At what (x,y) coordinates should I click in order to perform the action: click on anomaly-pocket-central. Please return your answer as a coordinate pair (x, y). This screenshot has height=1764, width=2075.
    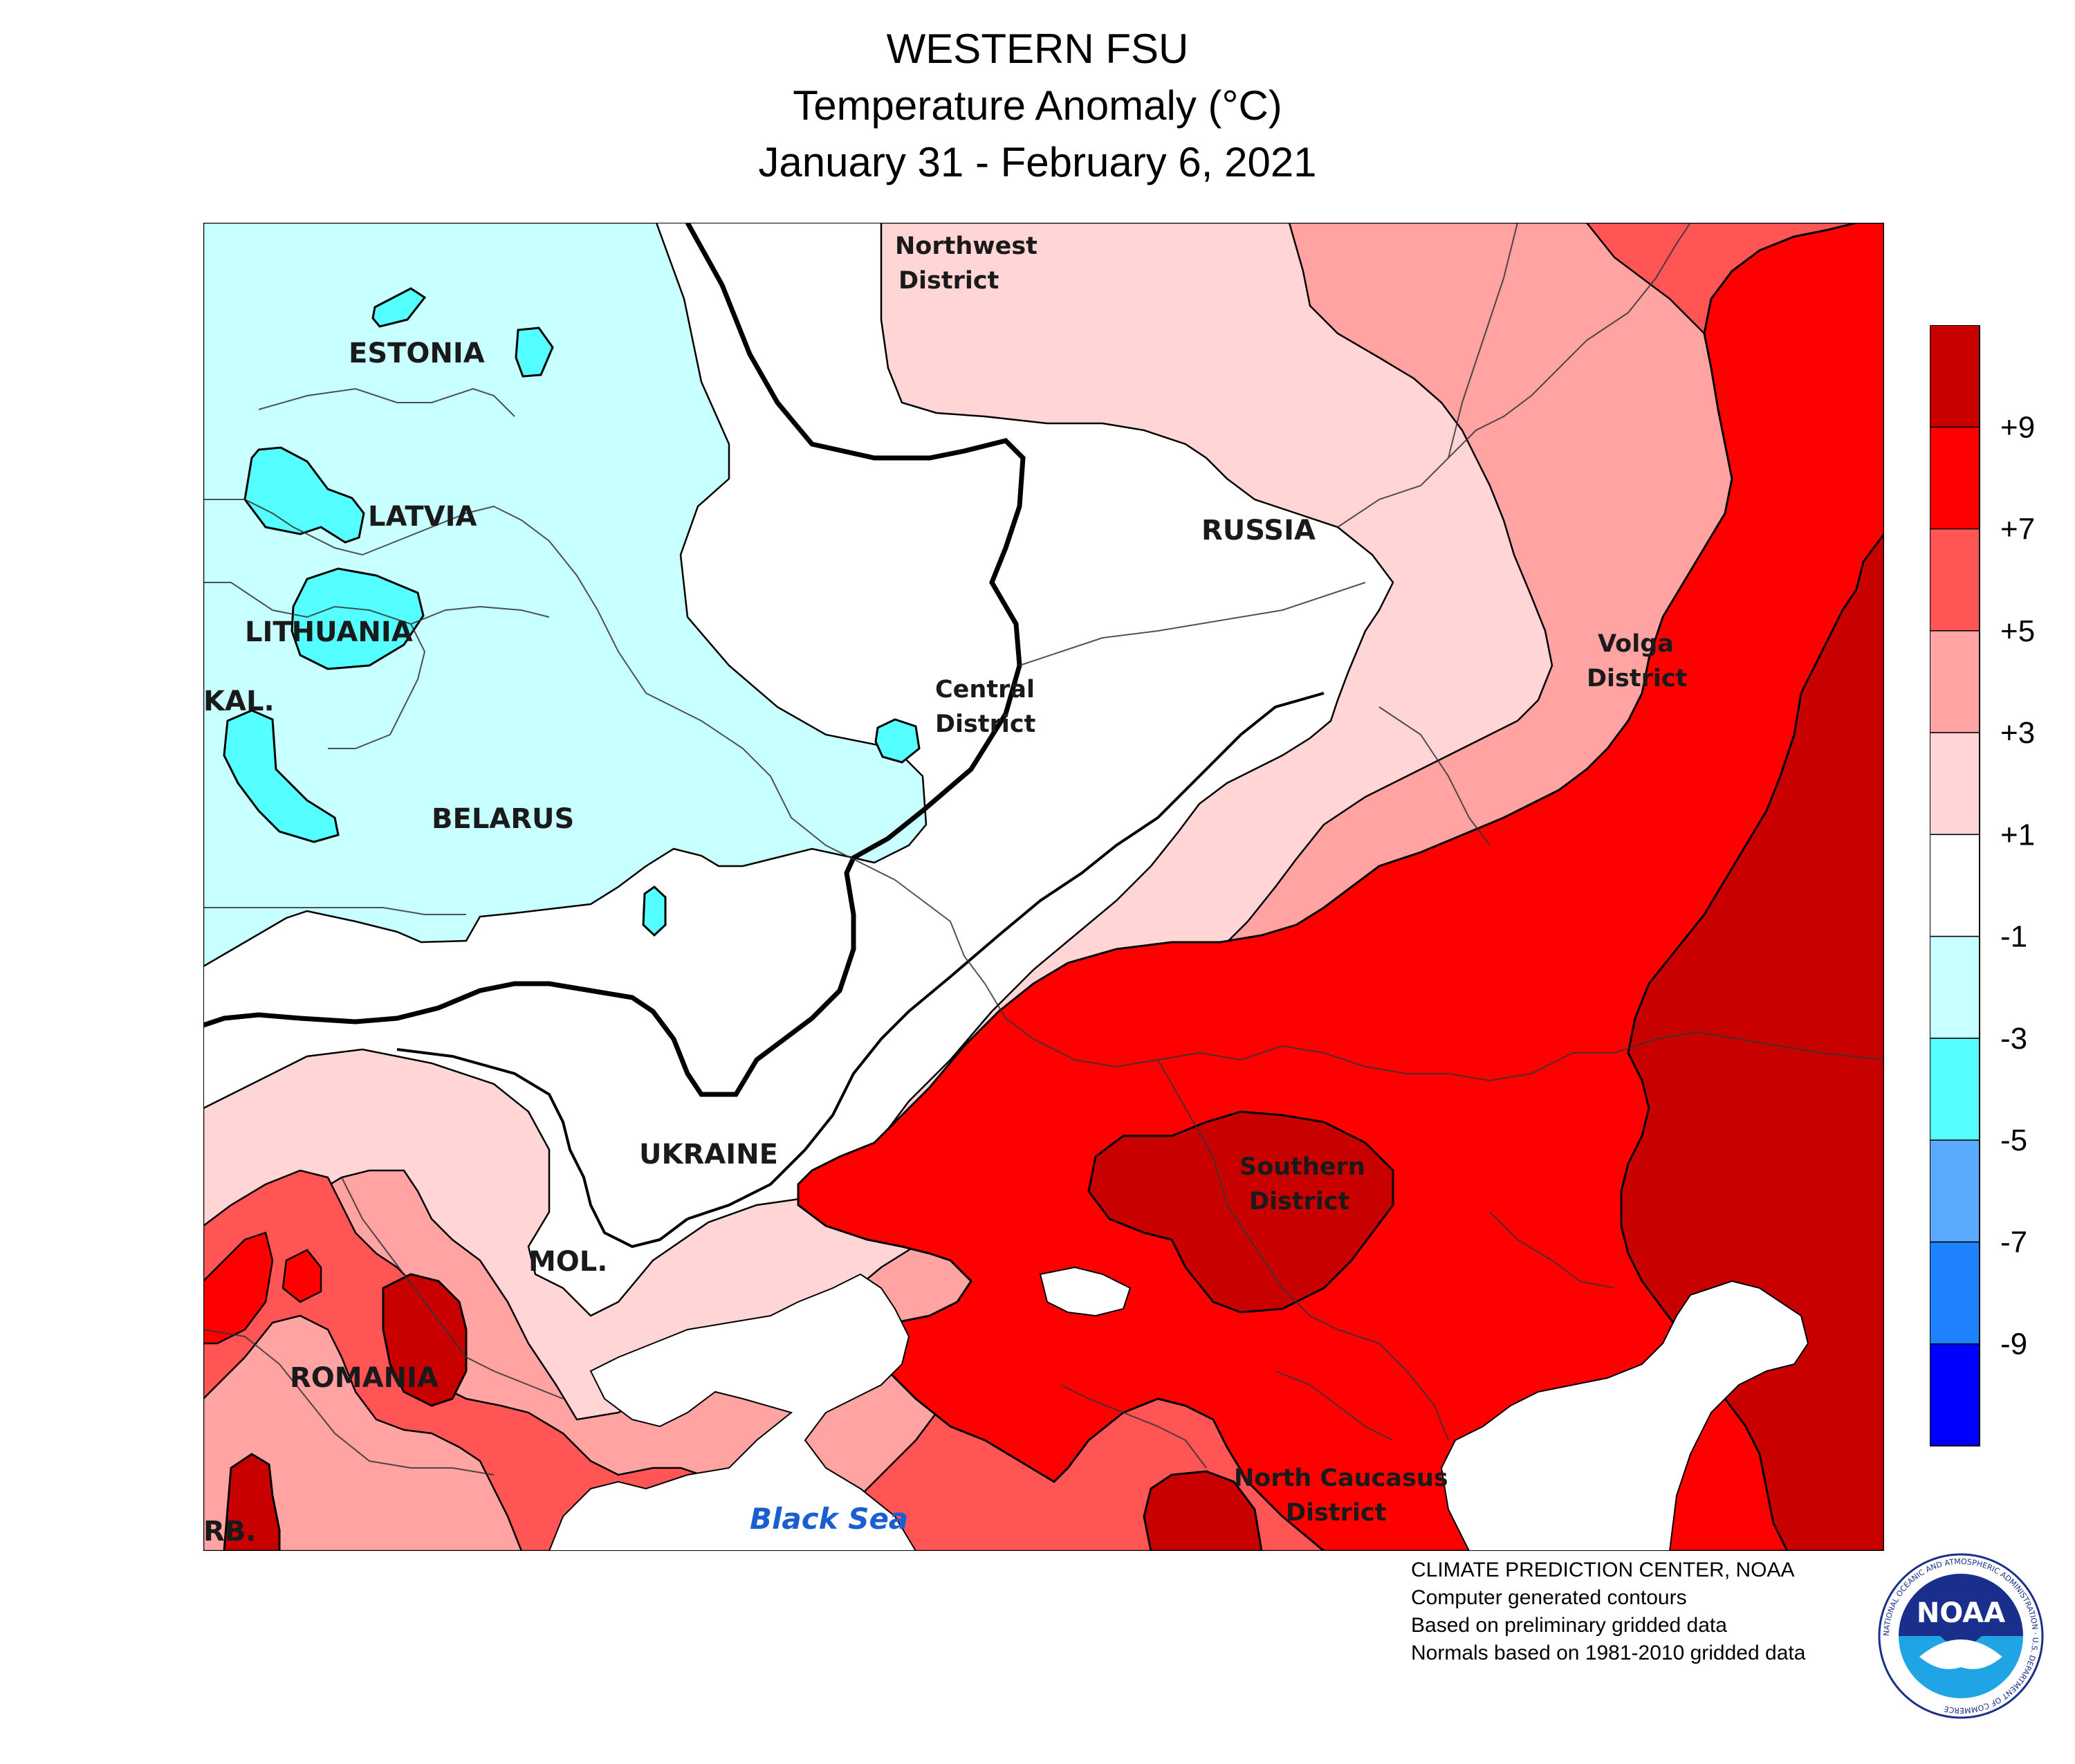
    Looking at the image, I should click on (897, 741).